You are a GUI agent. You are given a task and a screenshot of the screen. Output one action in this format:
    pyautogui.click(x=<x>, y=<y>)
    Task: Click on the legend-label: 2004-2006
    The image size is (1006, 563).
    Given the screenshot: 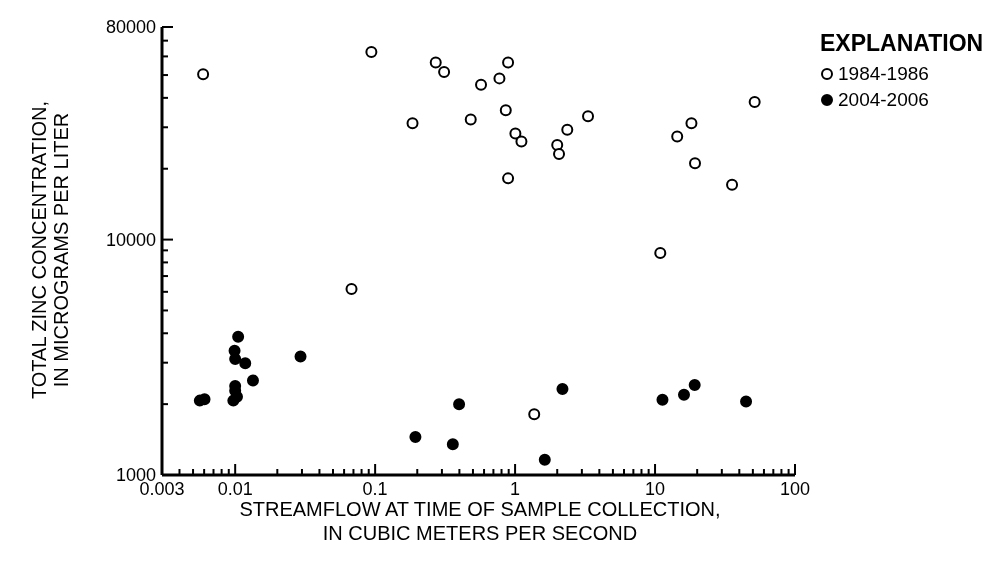 What is the action you would take?
    pyautogui.click(x=883, y=100)
    